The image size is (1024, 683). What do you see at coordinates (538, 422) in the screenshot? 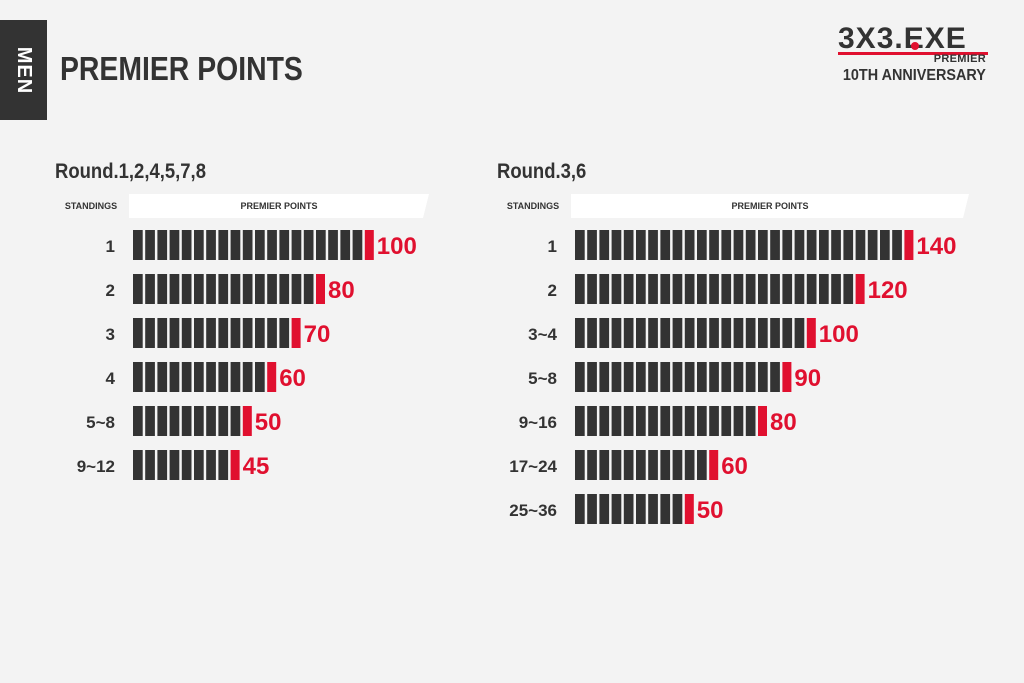
I see `standing-label: 9~16` at bounding box center [538, 422].